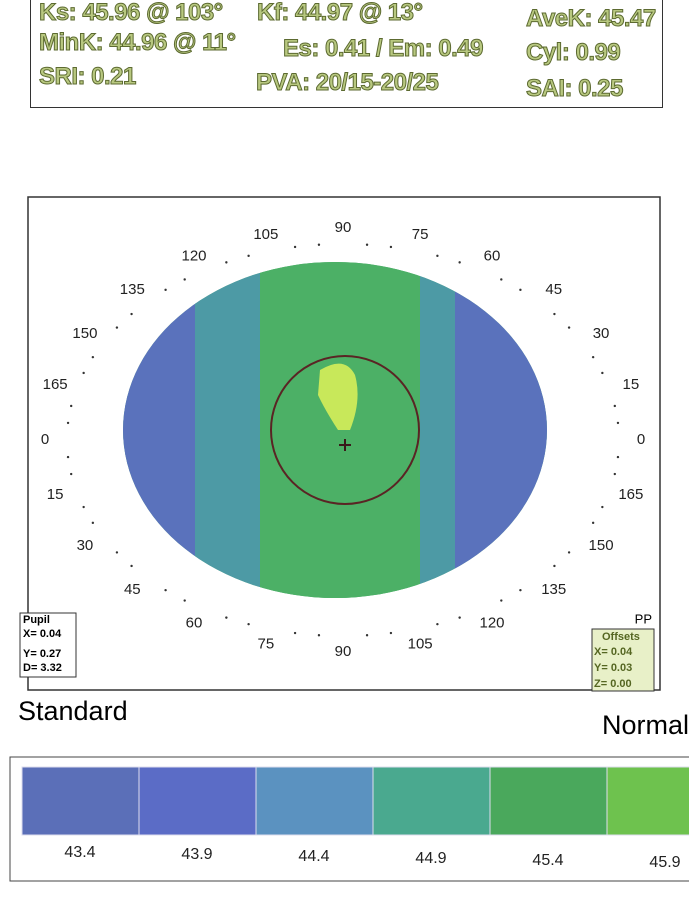 This screenshot has height=905, width=689. Describe the element at coordinates (575, 89) in the screenshot. I see `stat: SAI: 0.25` at that location.